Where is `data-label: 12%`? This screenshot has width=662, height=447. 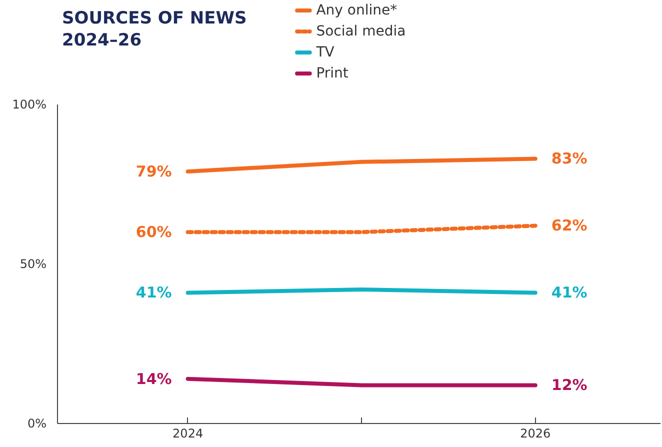 data-label: 12% is located at coordinates (569, 385).